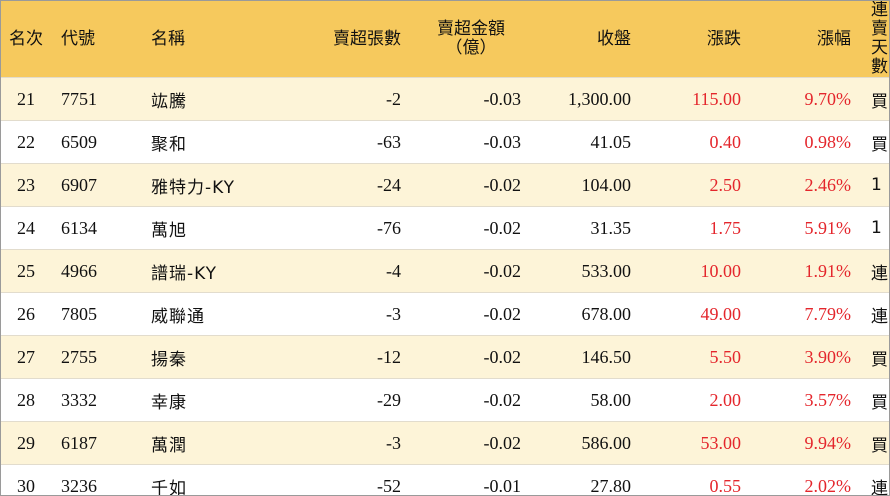 This screenshot has width=890, height=496. I want to click on col-header-short-amount: 賣超金額 （億）, so click(471, 39).